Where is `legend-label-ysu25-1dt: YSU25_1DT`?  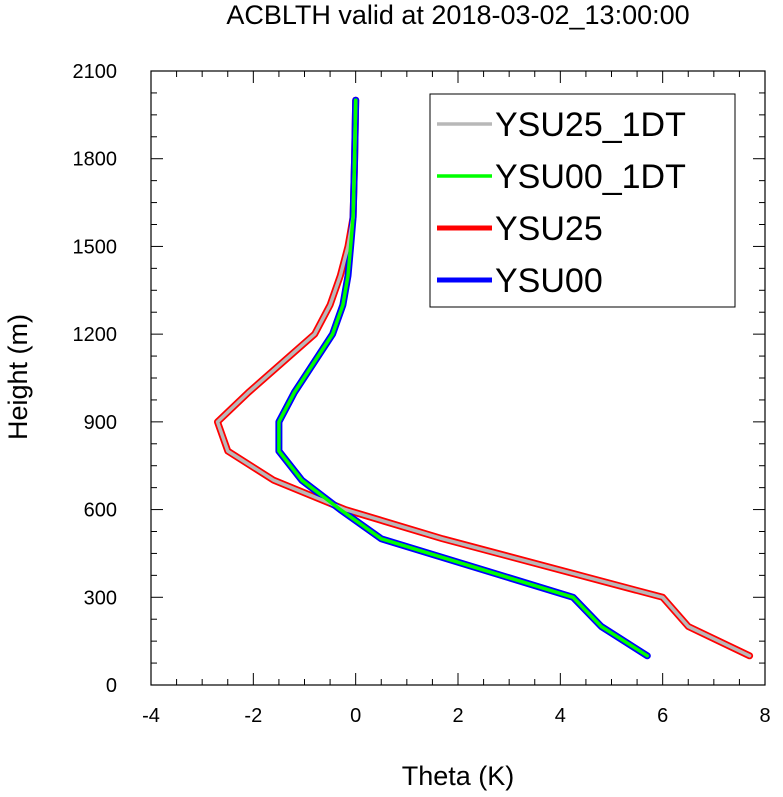
legend-label-ysu25-1dt: YSU25_1DT is located at coordinates (590, 125).